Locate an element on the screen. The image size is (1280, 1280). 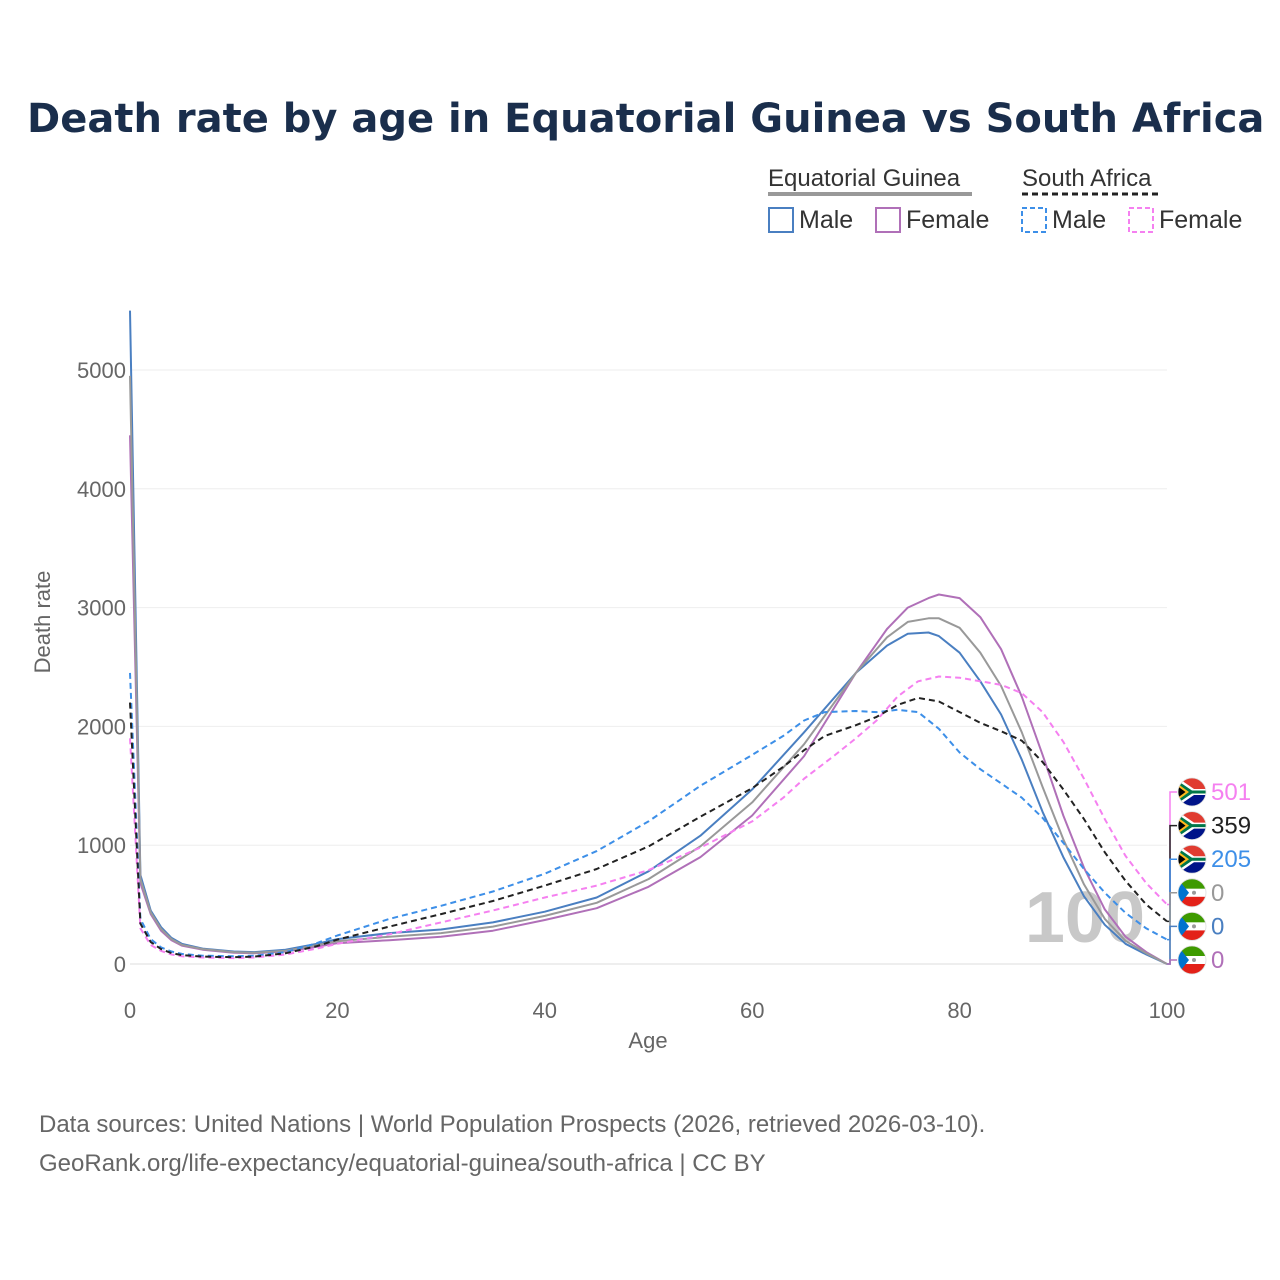
x-tick-label: 20 is located at coordinates (337, 1010).